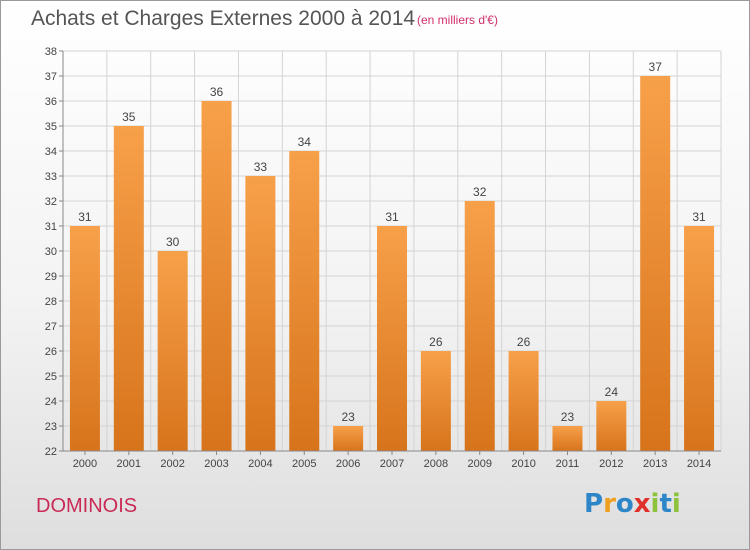 The width and height of the screenshot is (750, 550). Describe the element at coordinates (260, 464) in the screenshot. I see `x-tick-label-2004: 2004` at that location.